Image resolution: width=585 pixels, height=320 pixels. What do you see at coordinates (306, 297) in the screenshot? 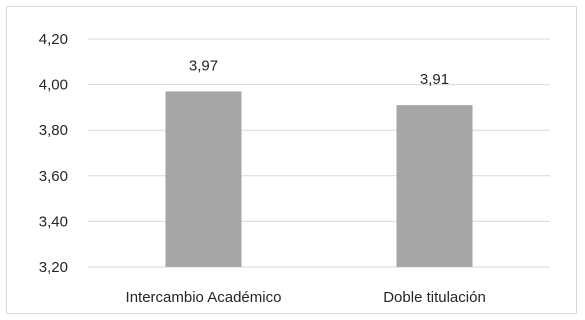
I see `x-axis-category-labels: Intercambio Académico Doble titulación` at bounding box center [306, 297].